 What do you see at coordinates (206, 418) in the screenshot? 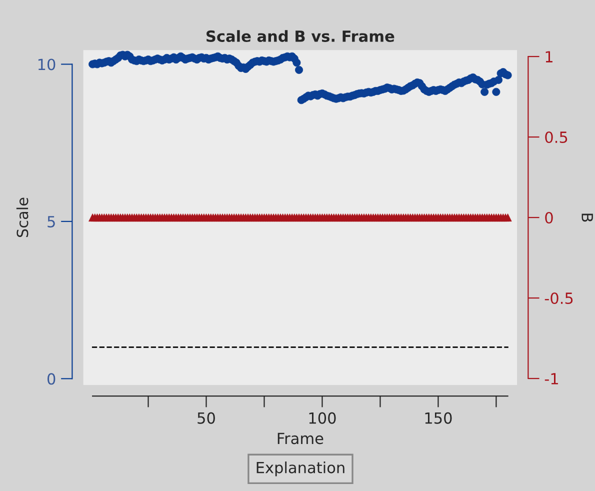
I see `x-tick-label: 50` at bounding box center [206, 418].